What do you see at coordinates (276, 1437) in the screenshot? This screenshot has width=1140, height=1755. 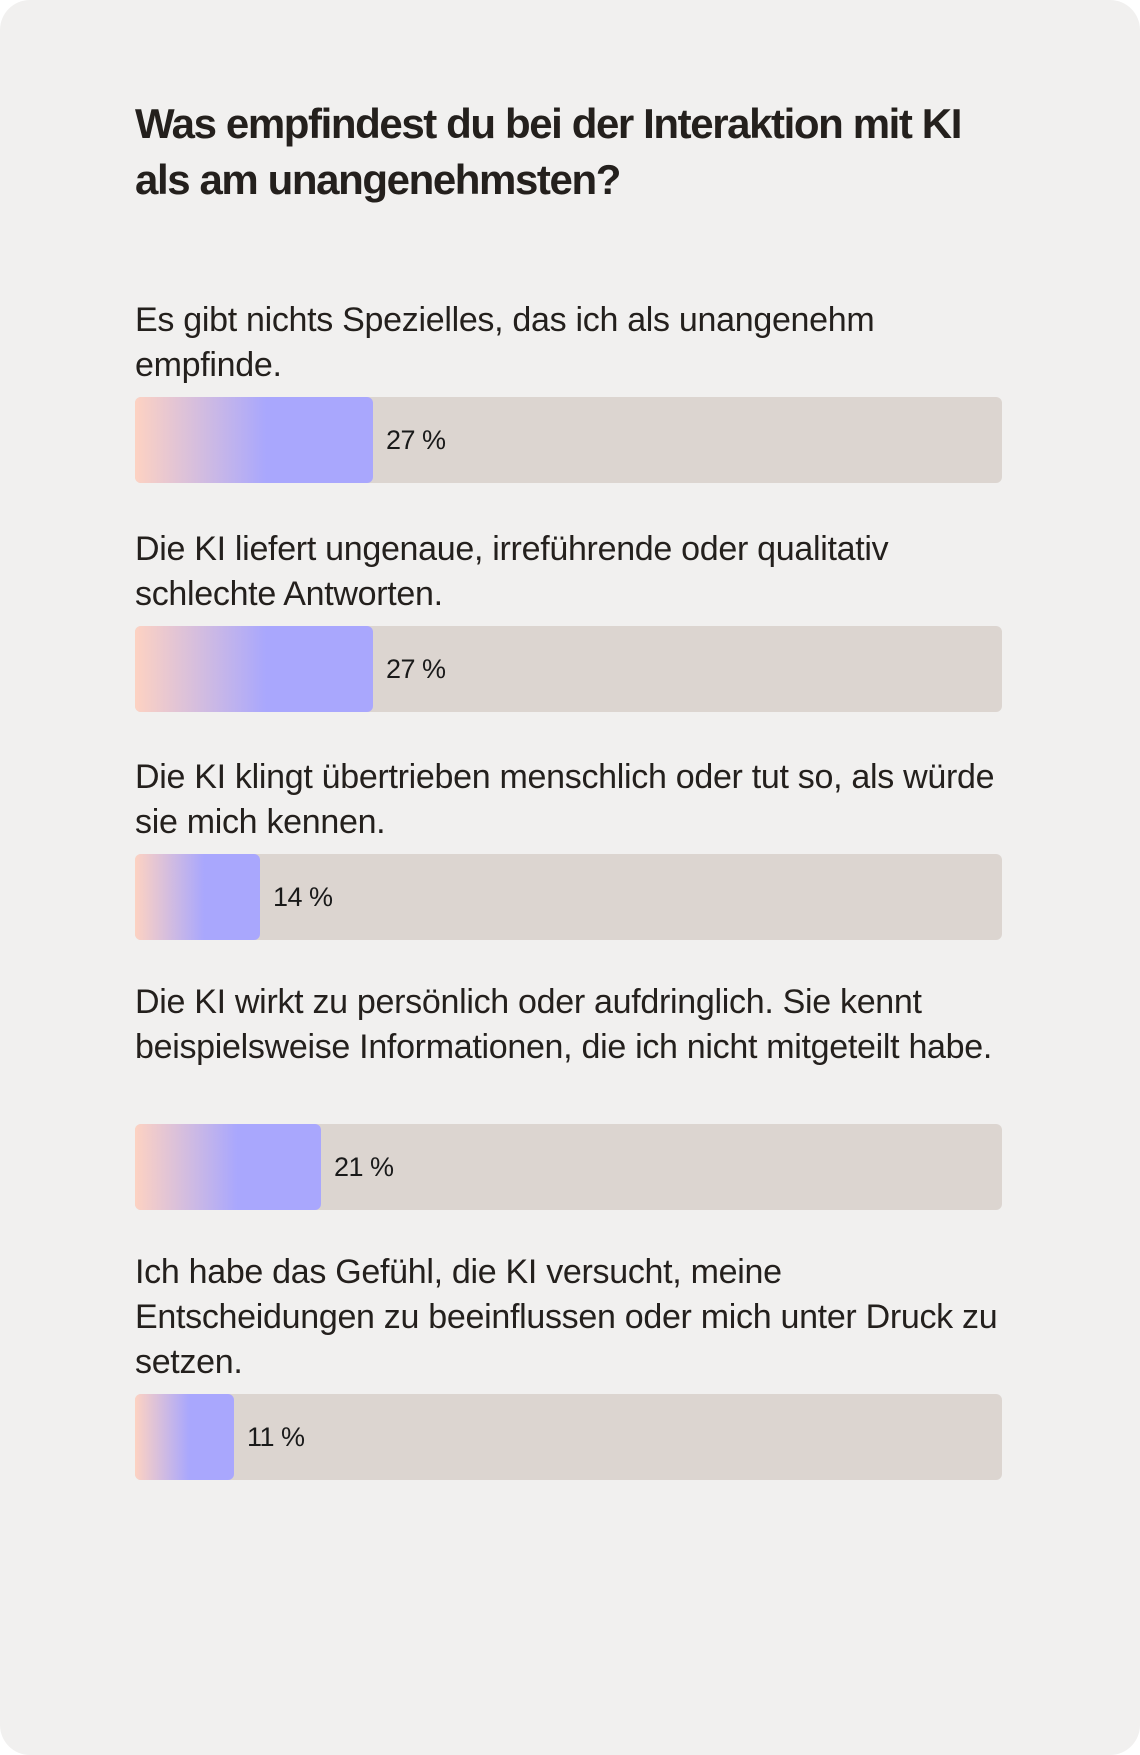 I see `value-label: 11 %` at bounding box center [276, 1437].